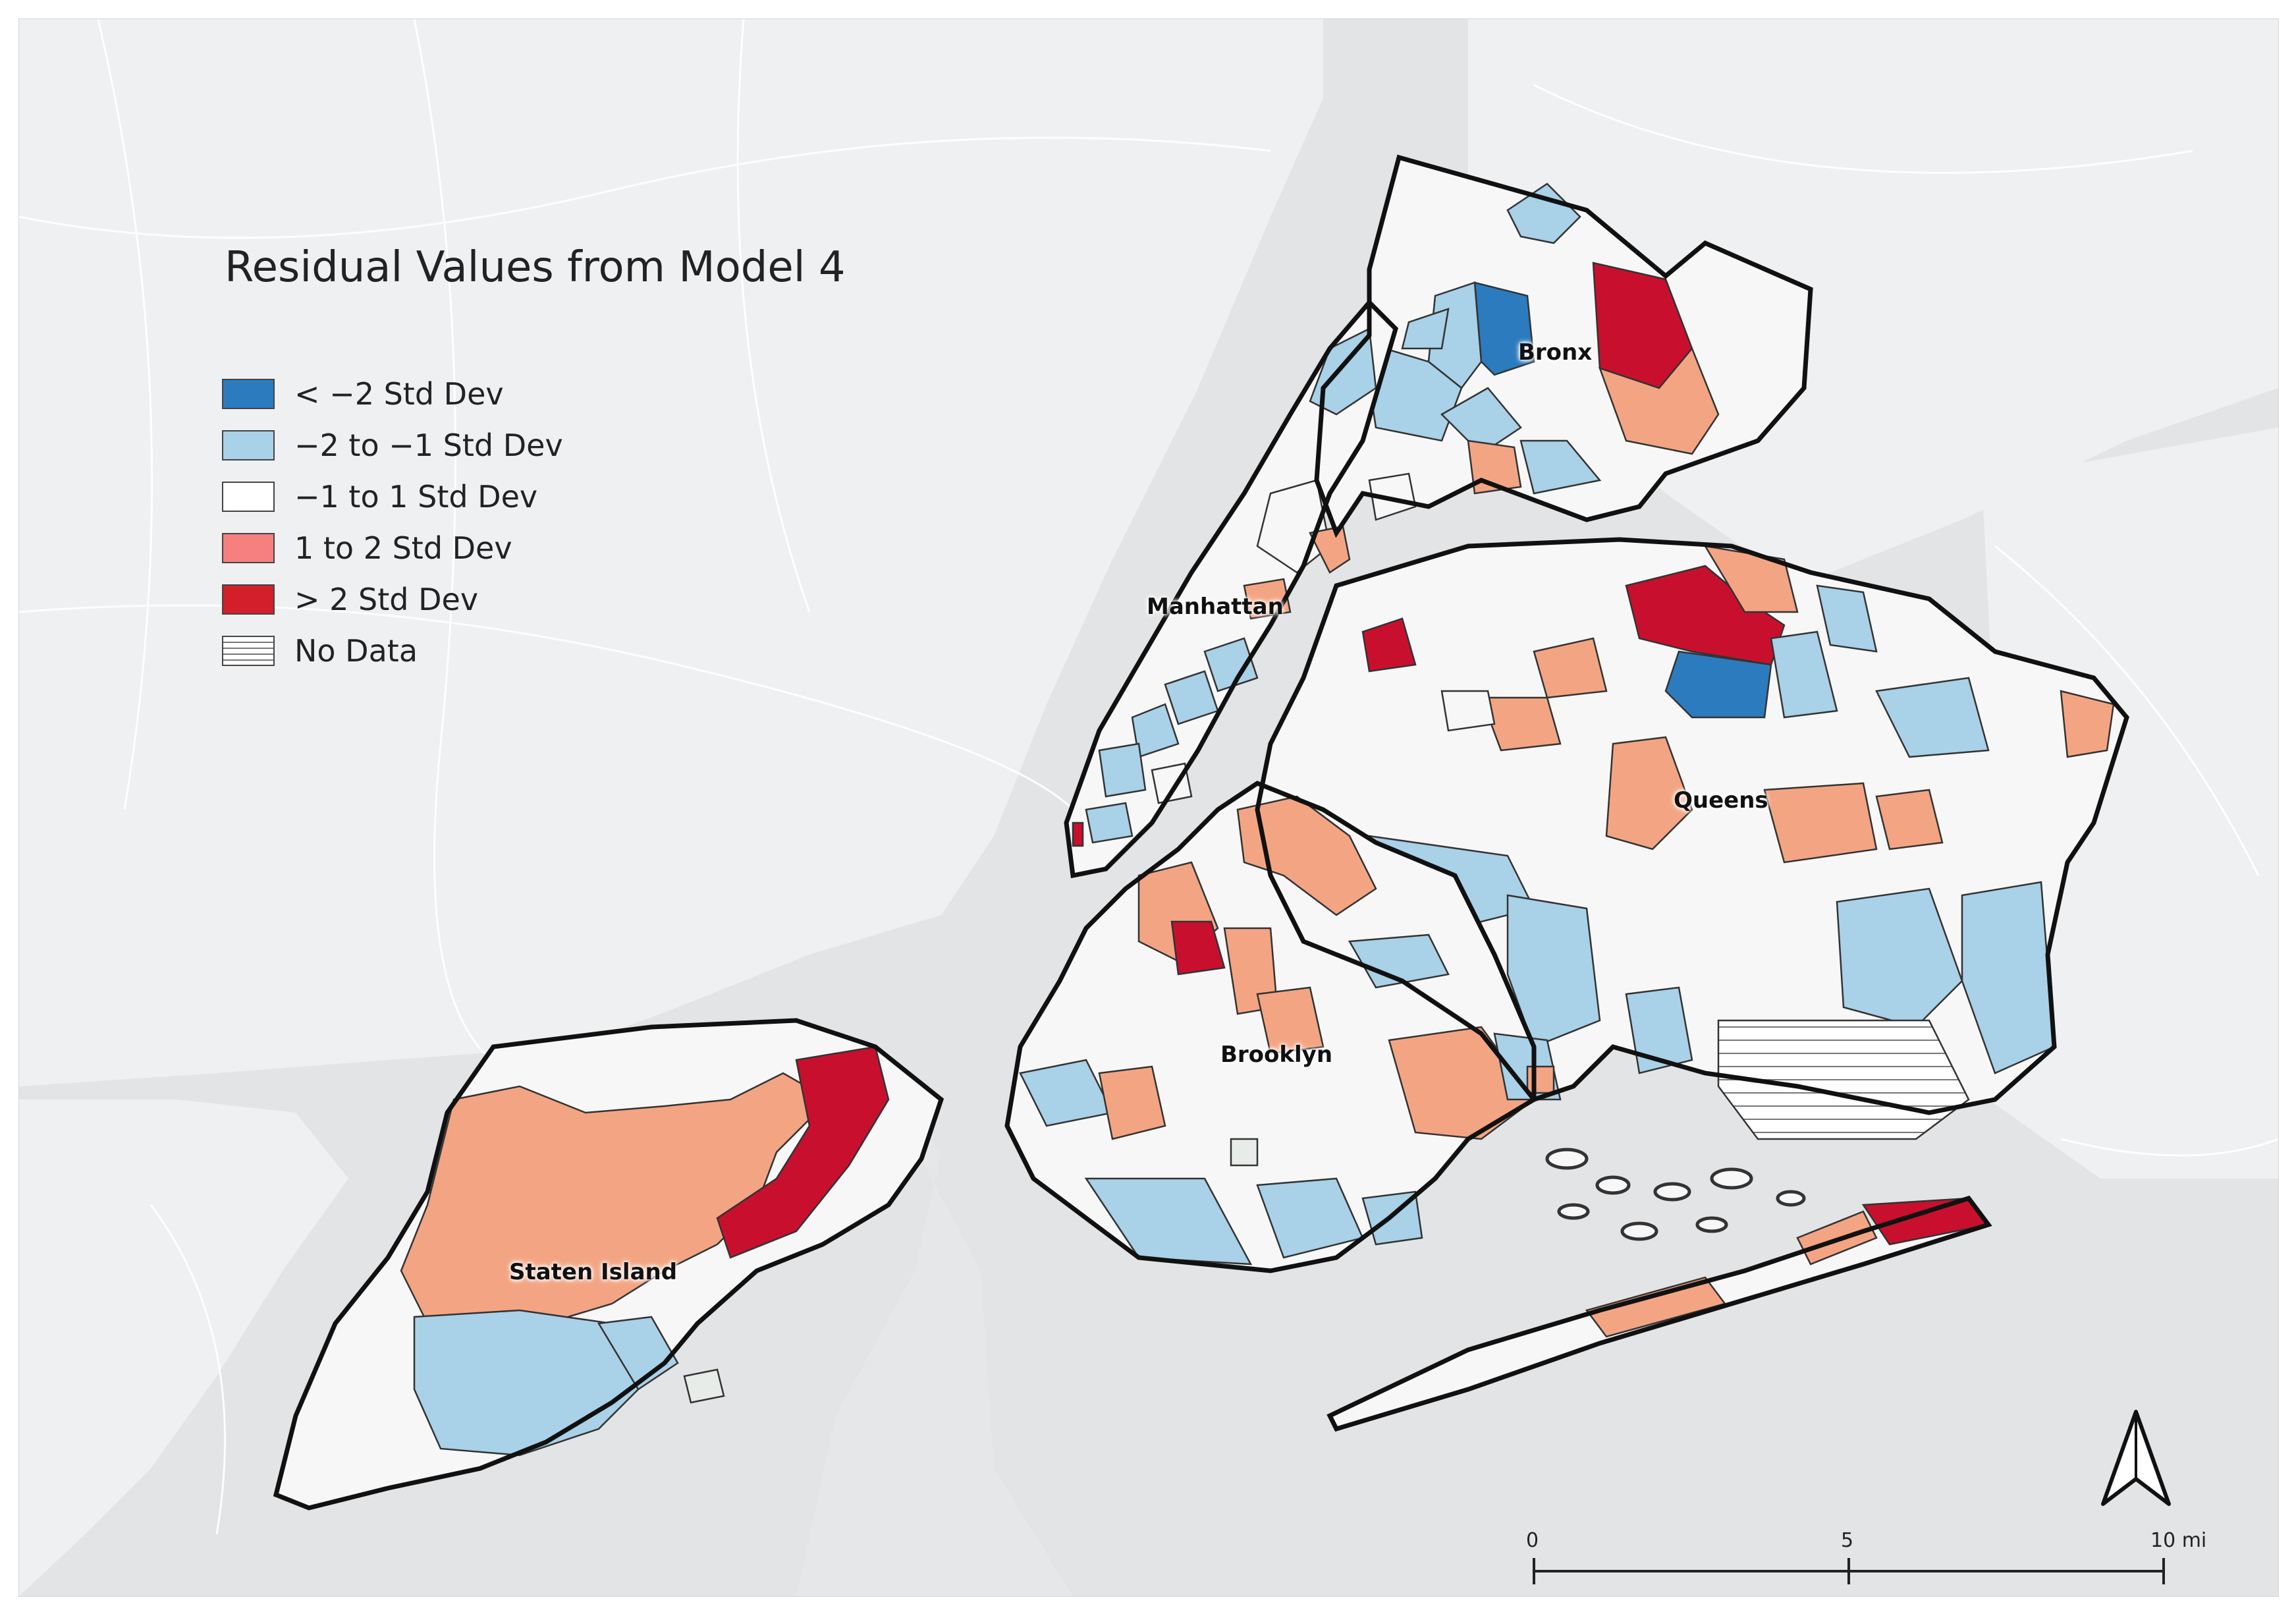 Image resolution: width=2296 pixels, height=1614 pixels. Describe the element at coordinates (1231, 589) in the screenshot. I see `manhattan-tracts` at that location.